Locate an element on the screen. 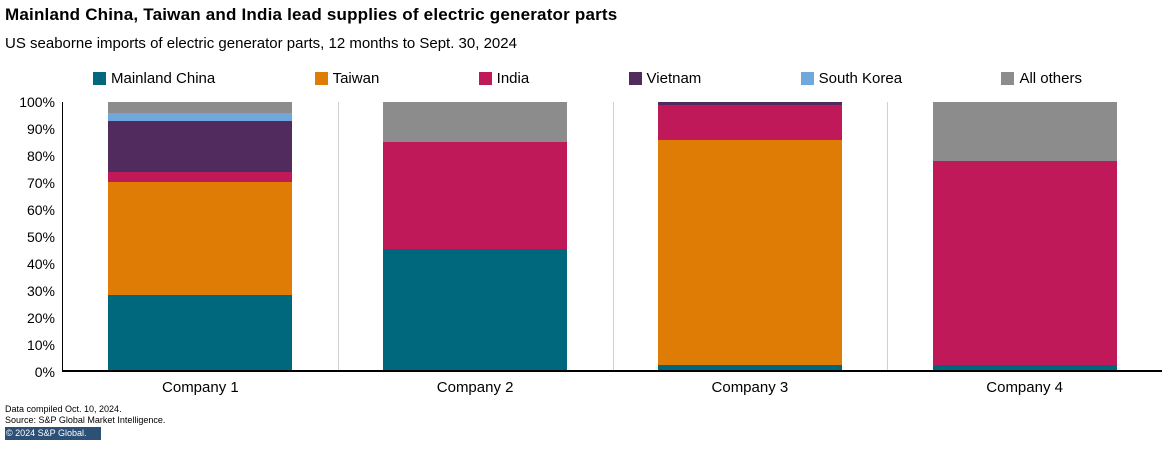  segment-company-1-south-korea is located at coordinates (200, 116).